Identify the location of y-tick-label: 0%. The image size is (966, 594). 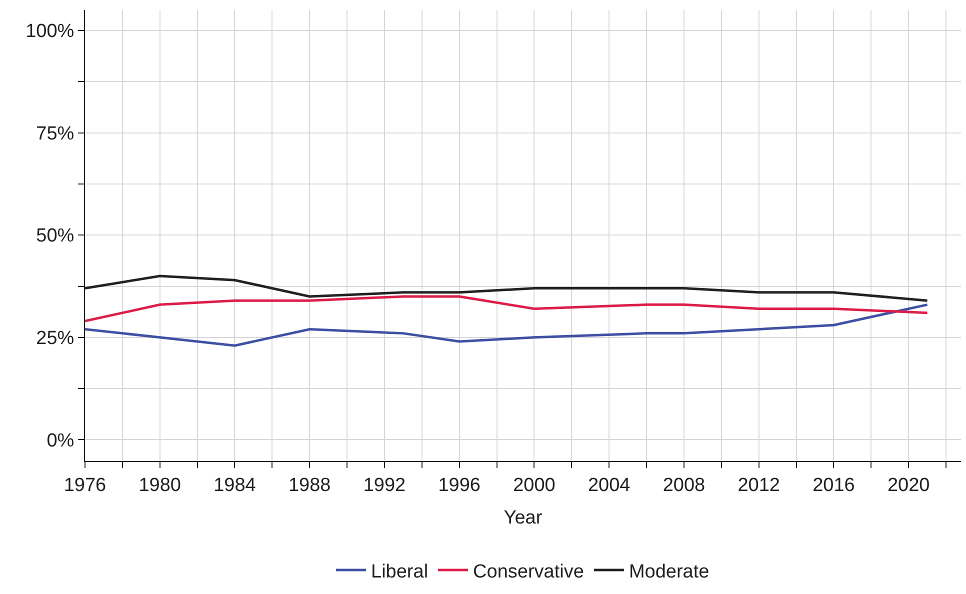
(60, 441).